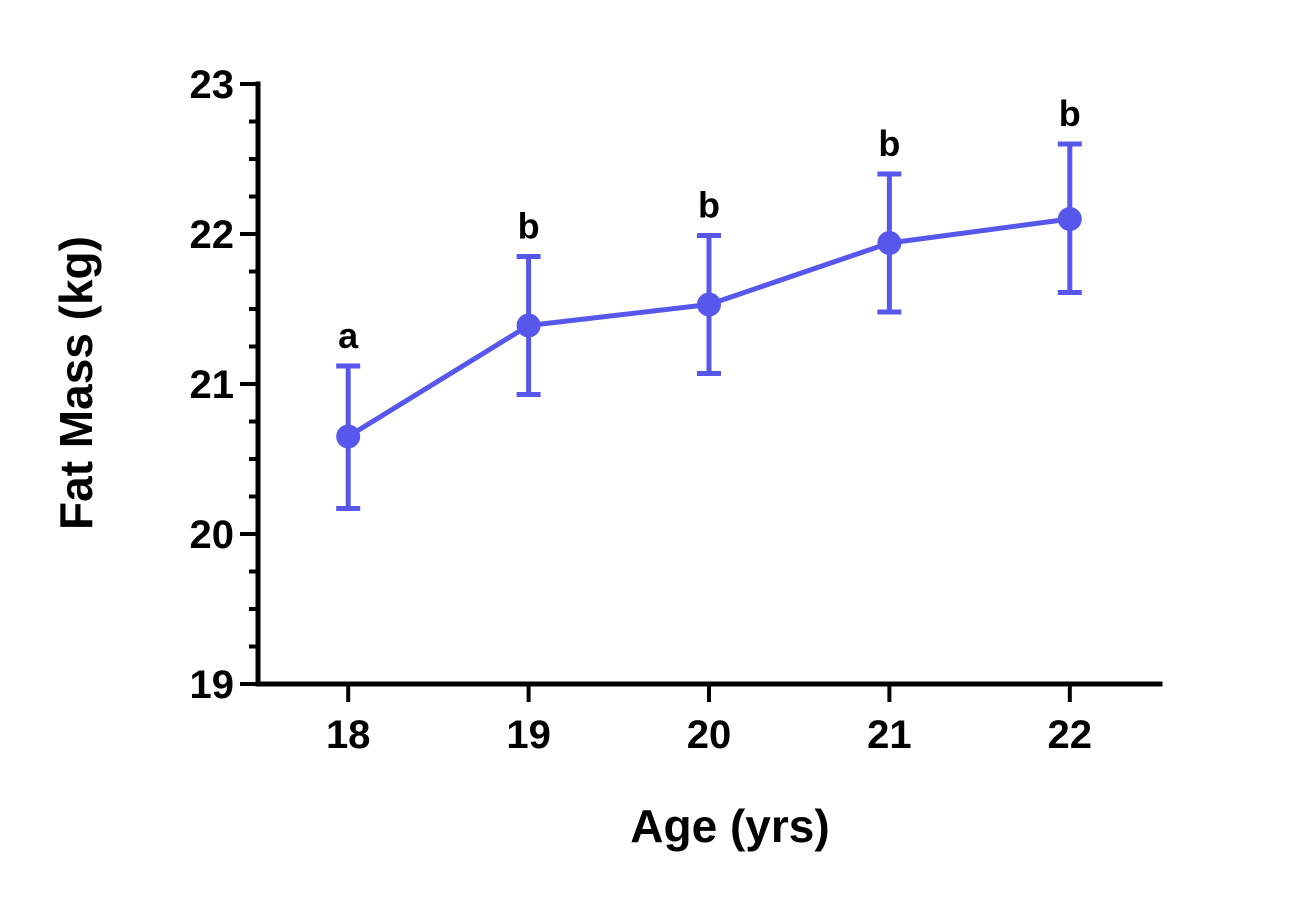 This screenshot has height=897, width=1296. What do you see at coordinates (212, 235) in the screenshot?
I see `y-tick-label: 22` at bounding box center [212, 235].